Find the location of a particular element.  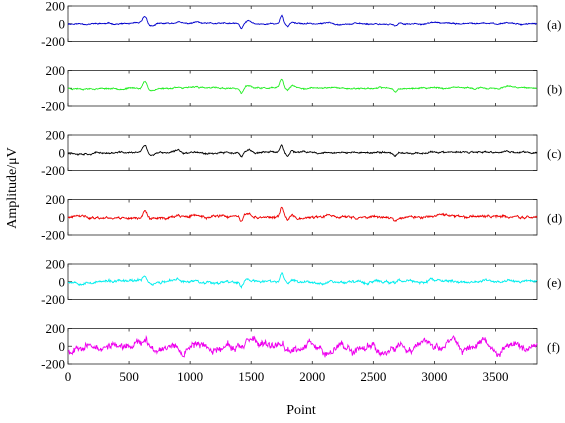

x-tick-label: 2500 is located at coordinates (373, 376).